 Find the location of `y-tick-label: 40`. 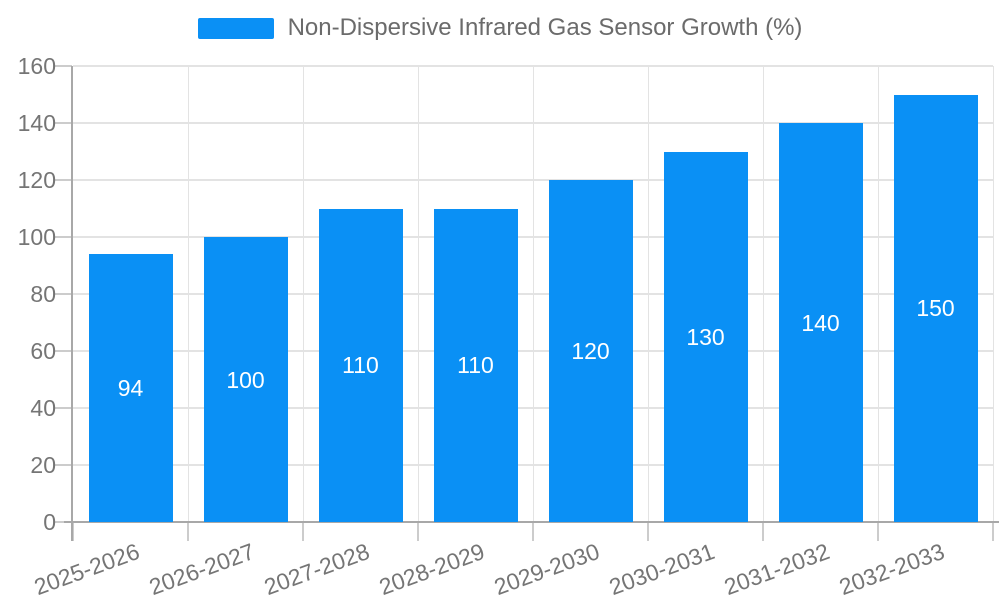

y-tick-label: 40 is located at coordinates (43, 408).